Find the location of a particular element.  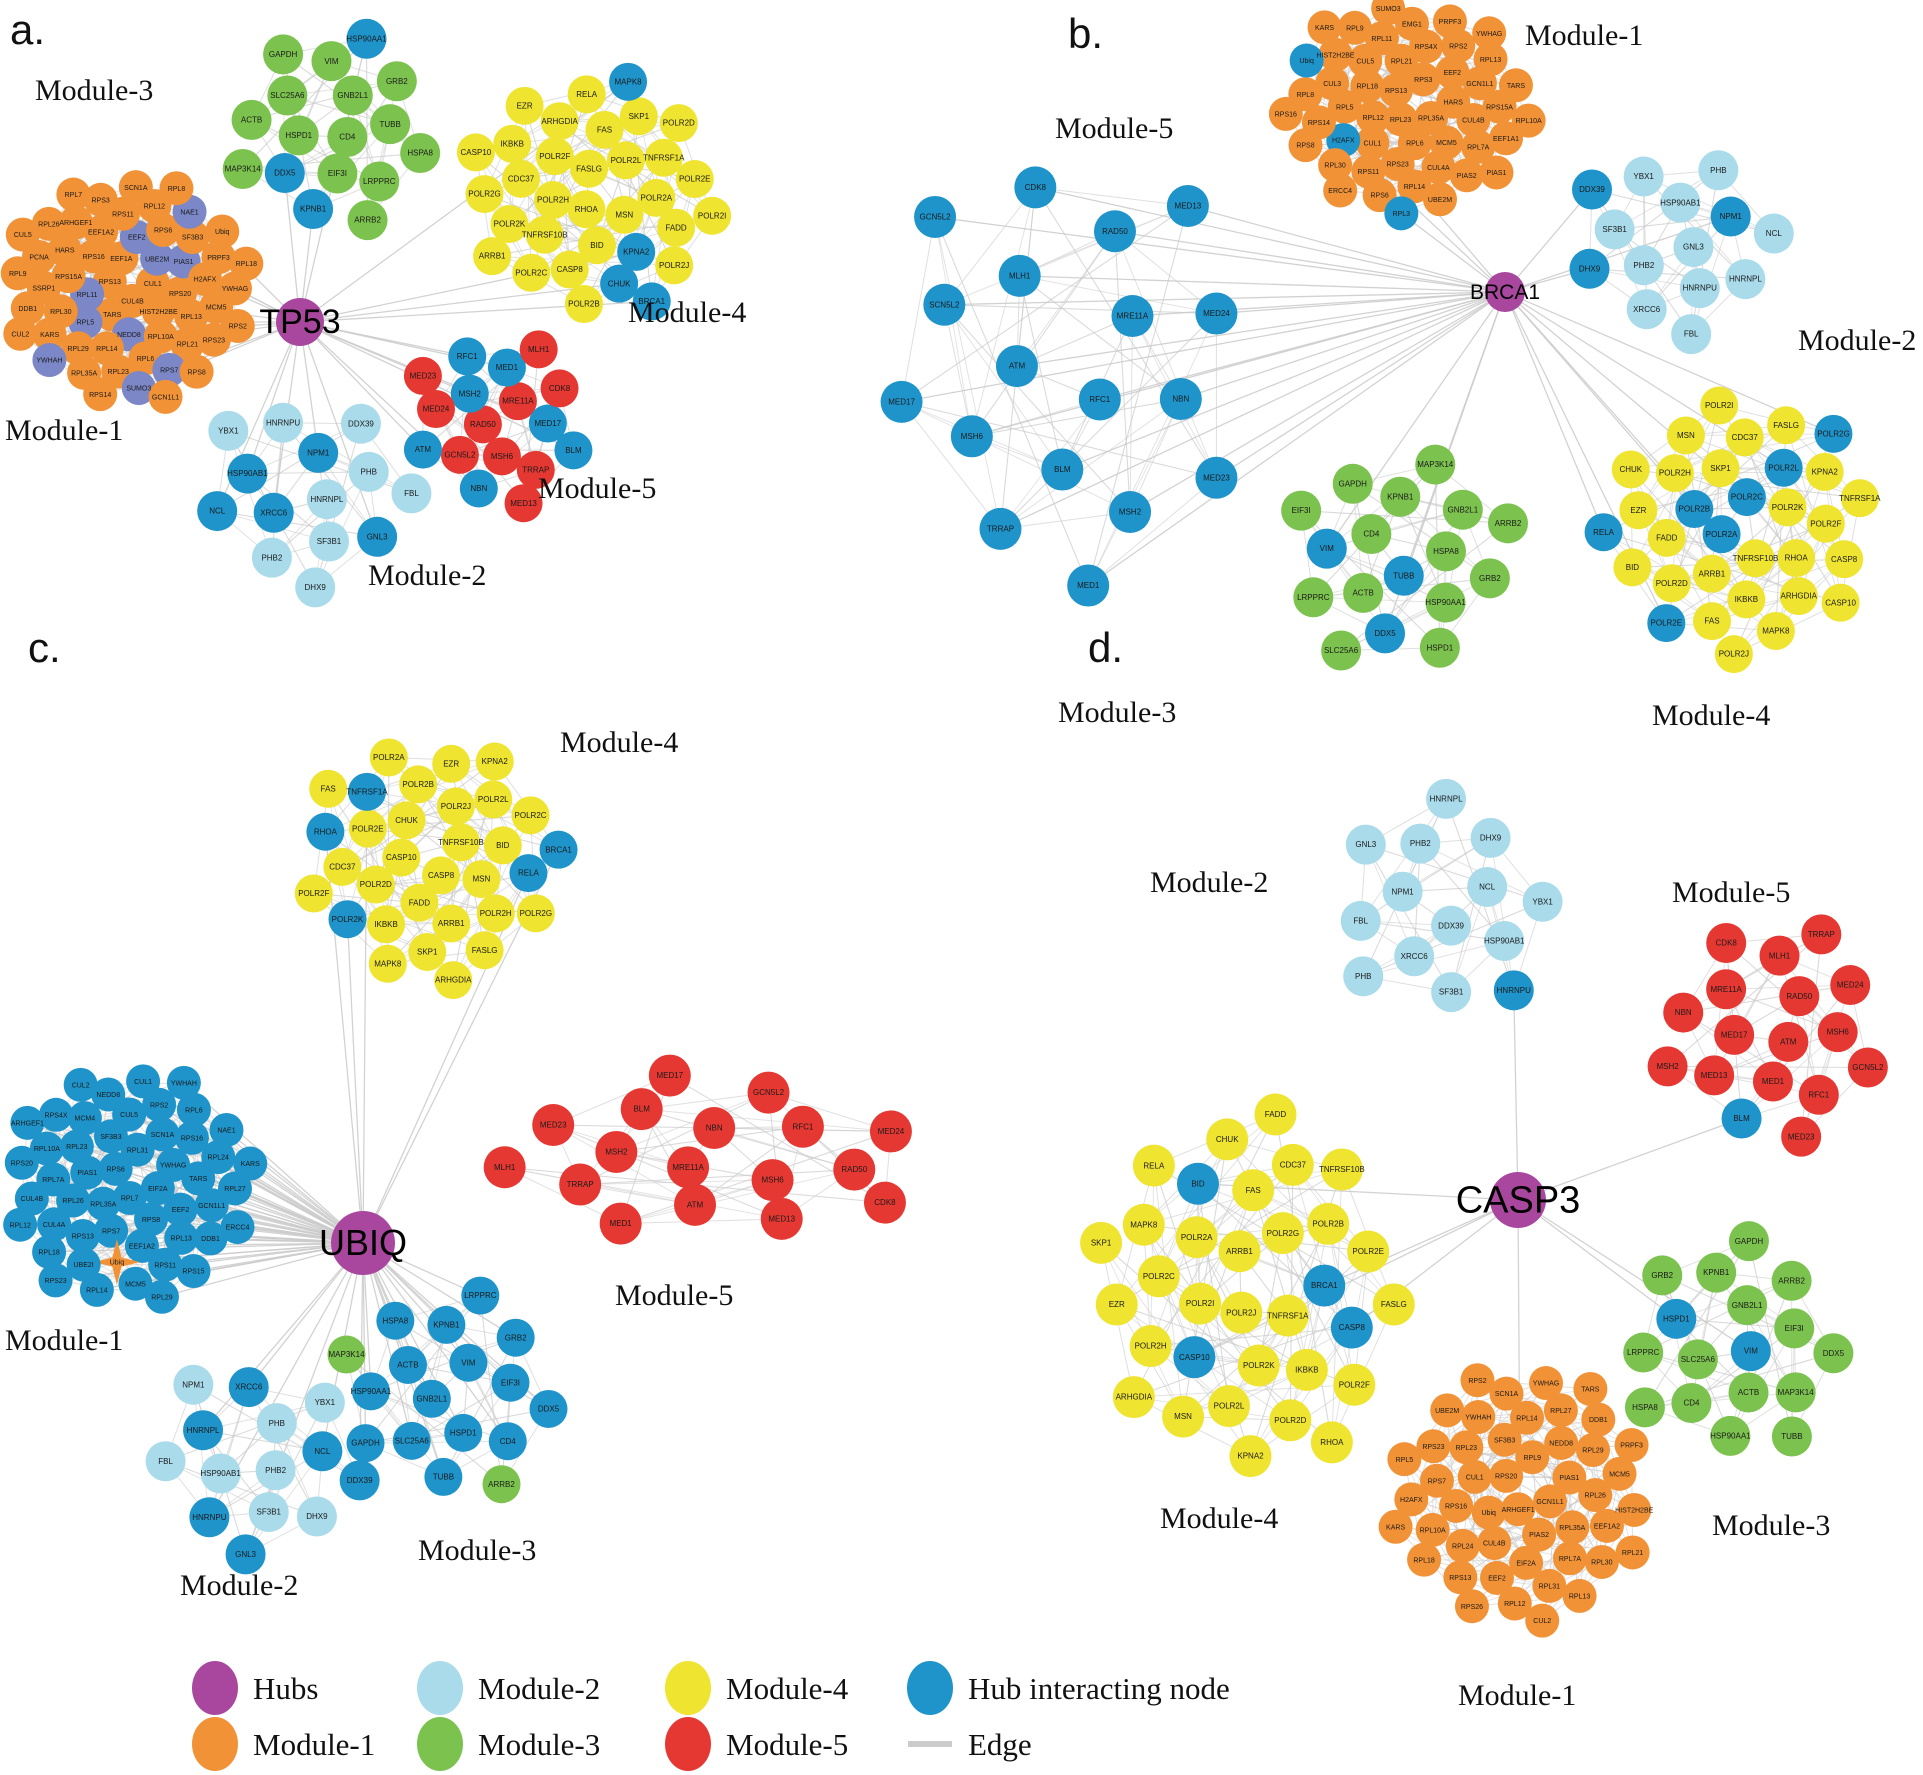

node-POLR2K is located at coordinates (1787, 507).